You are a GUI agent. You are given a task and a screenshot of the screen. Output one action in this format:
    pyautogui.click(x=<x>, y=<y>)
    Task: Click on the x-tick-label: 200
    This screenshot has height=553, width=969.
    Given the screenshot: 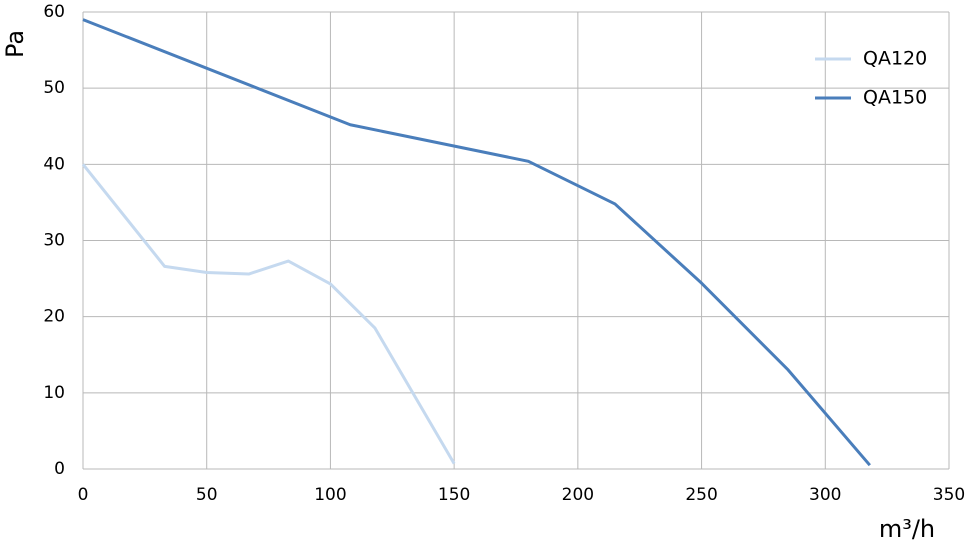 What is the action you would take?
    pyautogui.click(x=578, y=495)
    